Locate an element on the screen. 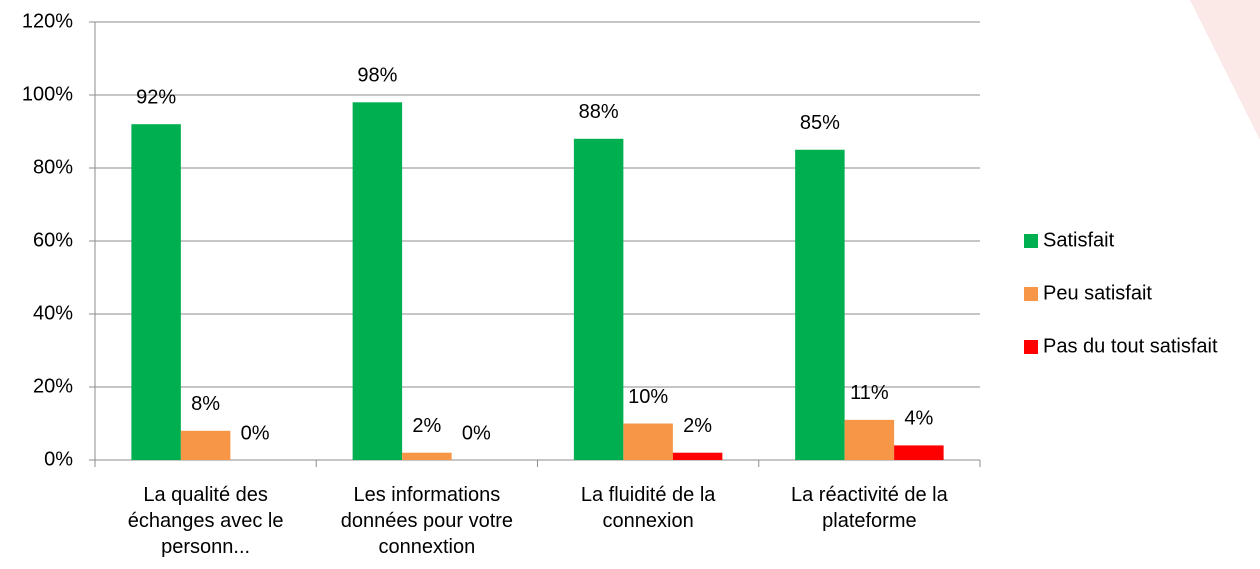  y-tick-label: 60% is located at coordinates (53, 240).